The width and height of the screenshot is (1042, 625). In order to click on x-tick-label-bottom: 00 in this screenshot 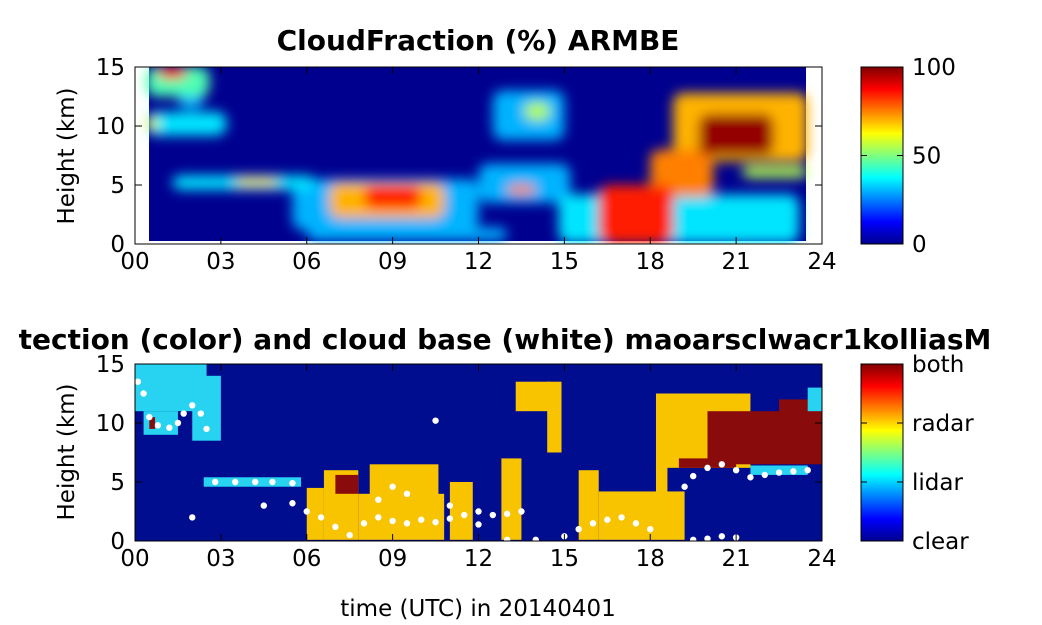, I will do `click(134, 559)`.